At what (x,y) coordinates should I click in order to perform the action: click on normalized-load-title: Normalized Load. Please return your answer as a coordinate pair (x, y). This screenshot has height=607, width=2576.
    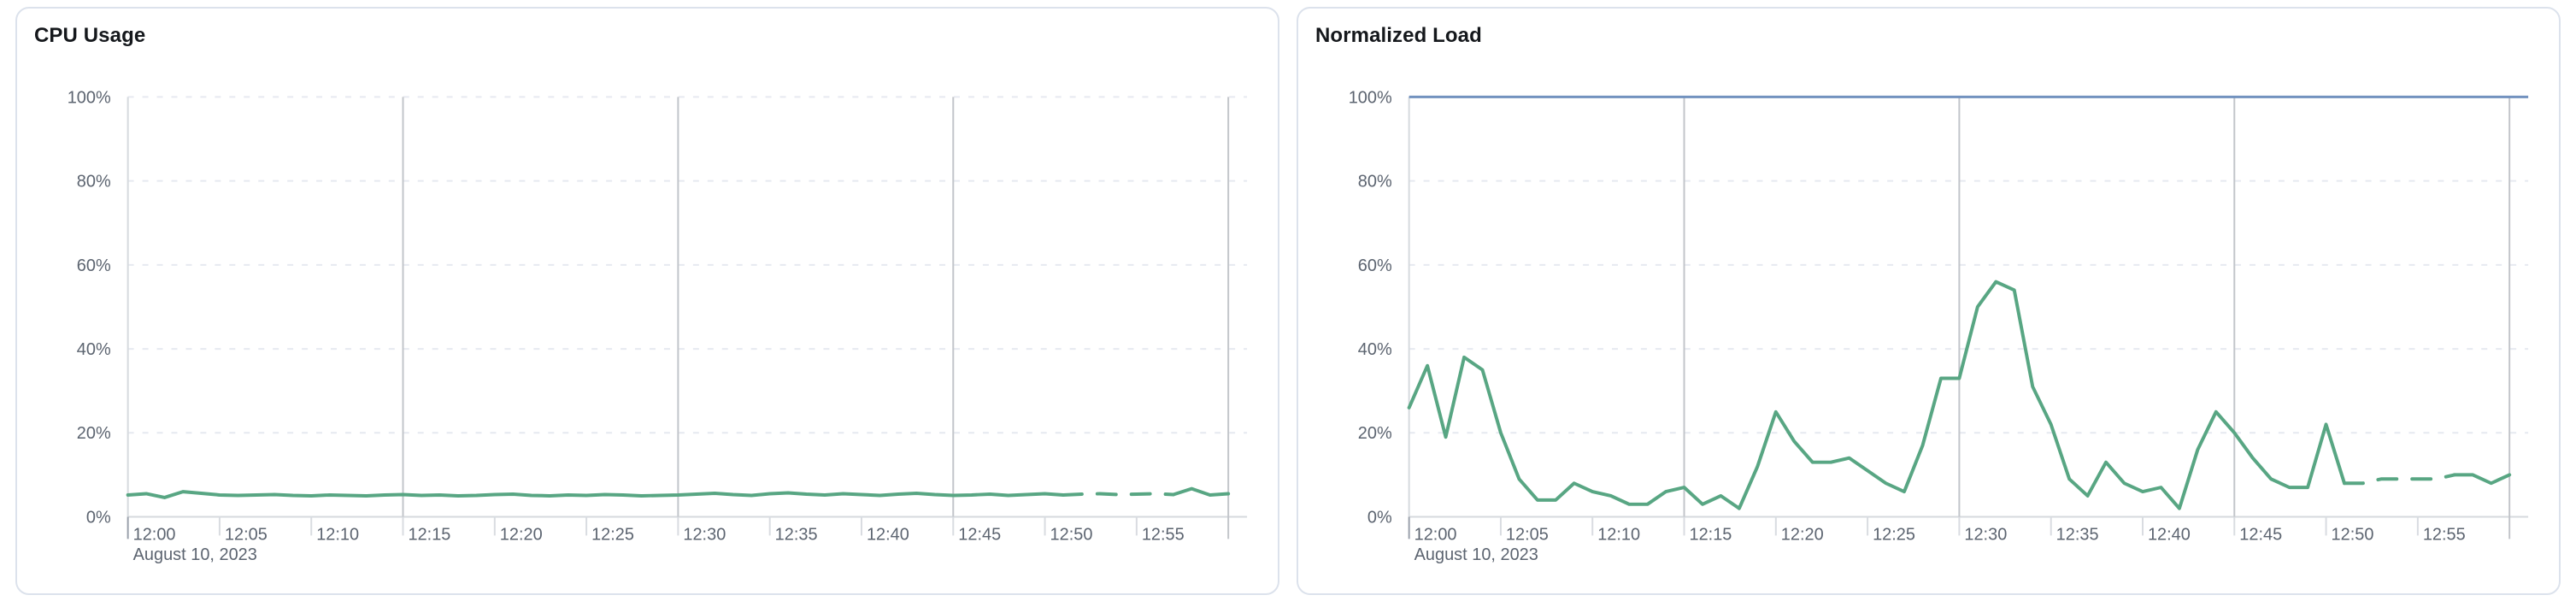
    Looking at the image, I should click on (1398, 35).